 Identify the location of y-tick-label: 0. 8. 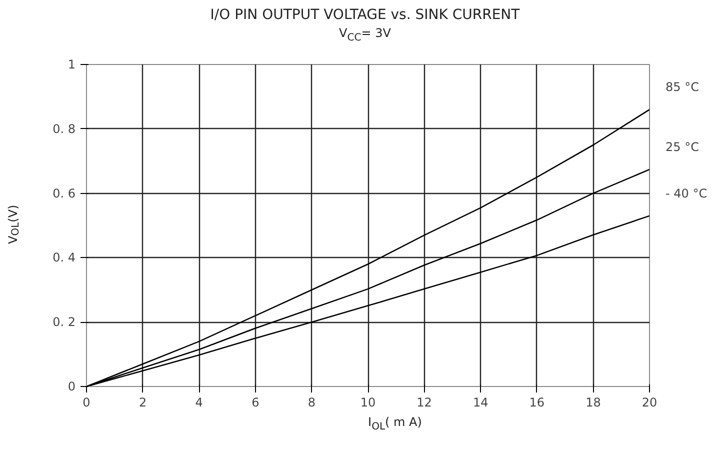
(64, 129).